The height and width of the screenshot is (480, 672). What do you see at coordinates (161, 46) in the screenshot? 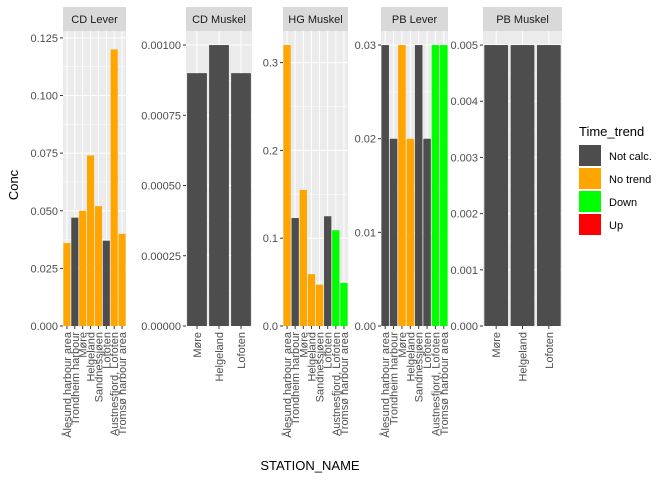
I see `y-tick-label: 0.00100` at bounding box center [161, 46].